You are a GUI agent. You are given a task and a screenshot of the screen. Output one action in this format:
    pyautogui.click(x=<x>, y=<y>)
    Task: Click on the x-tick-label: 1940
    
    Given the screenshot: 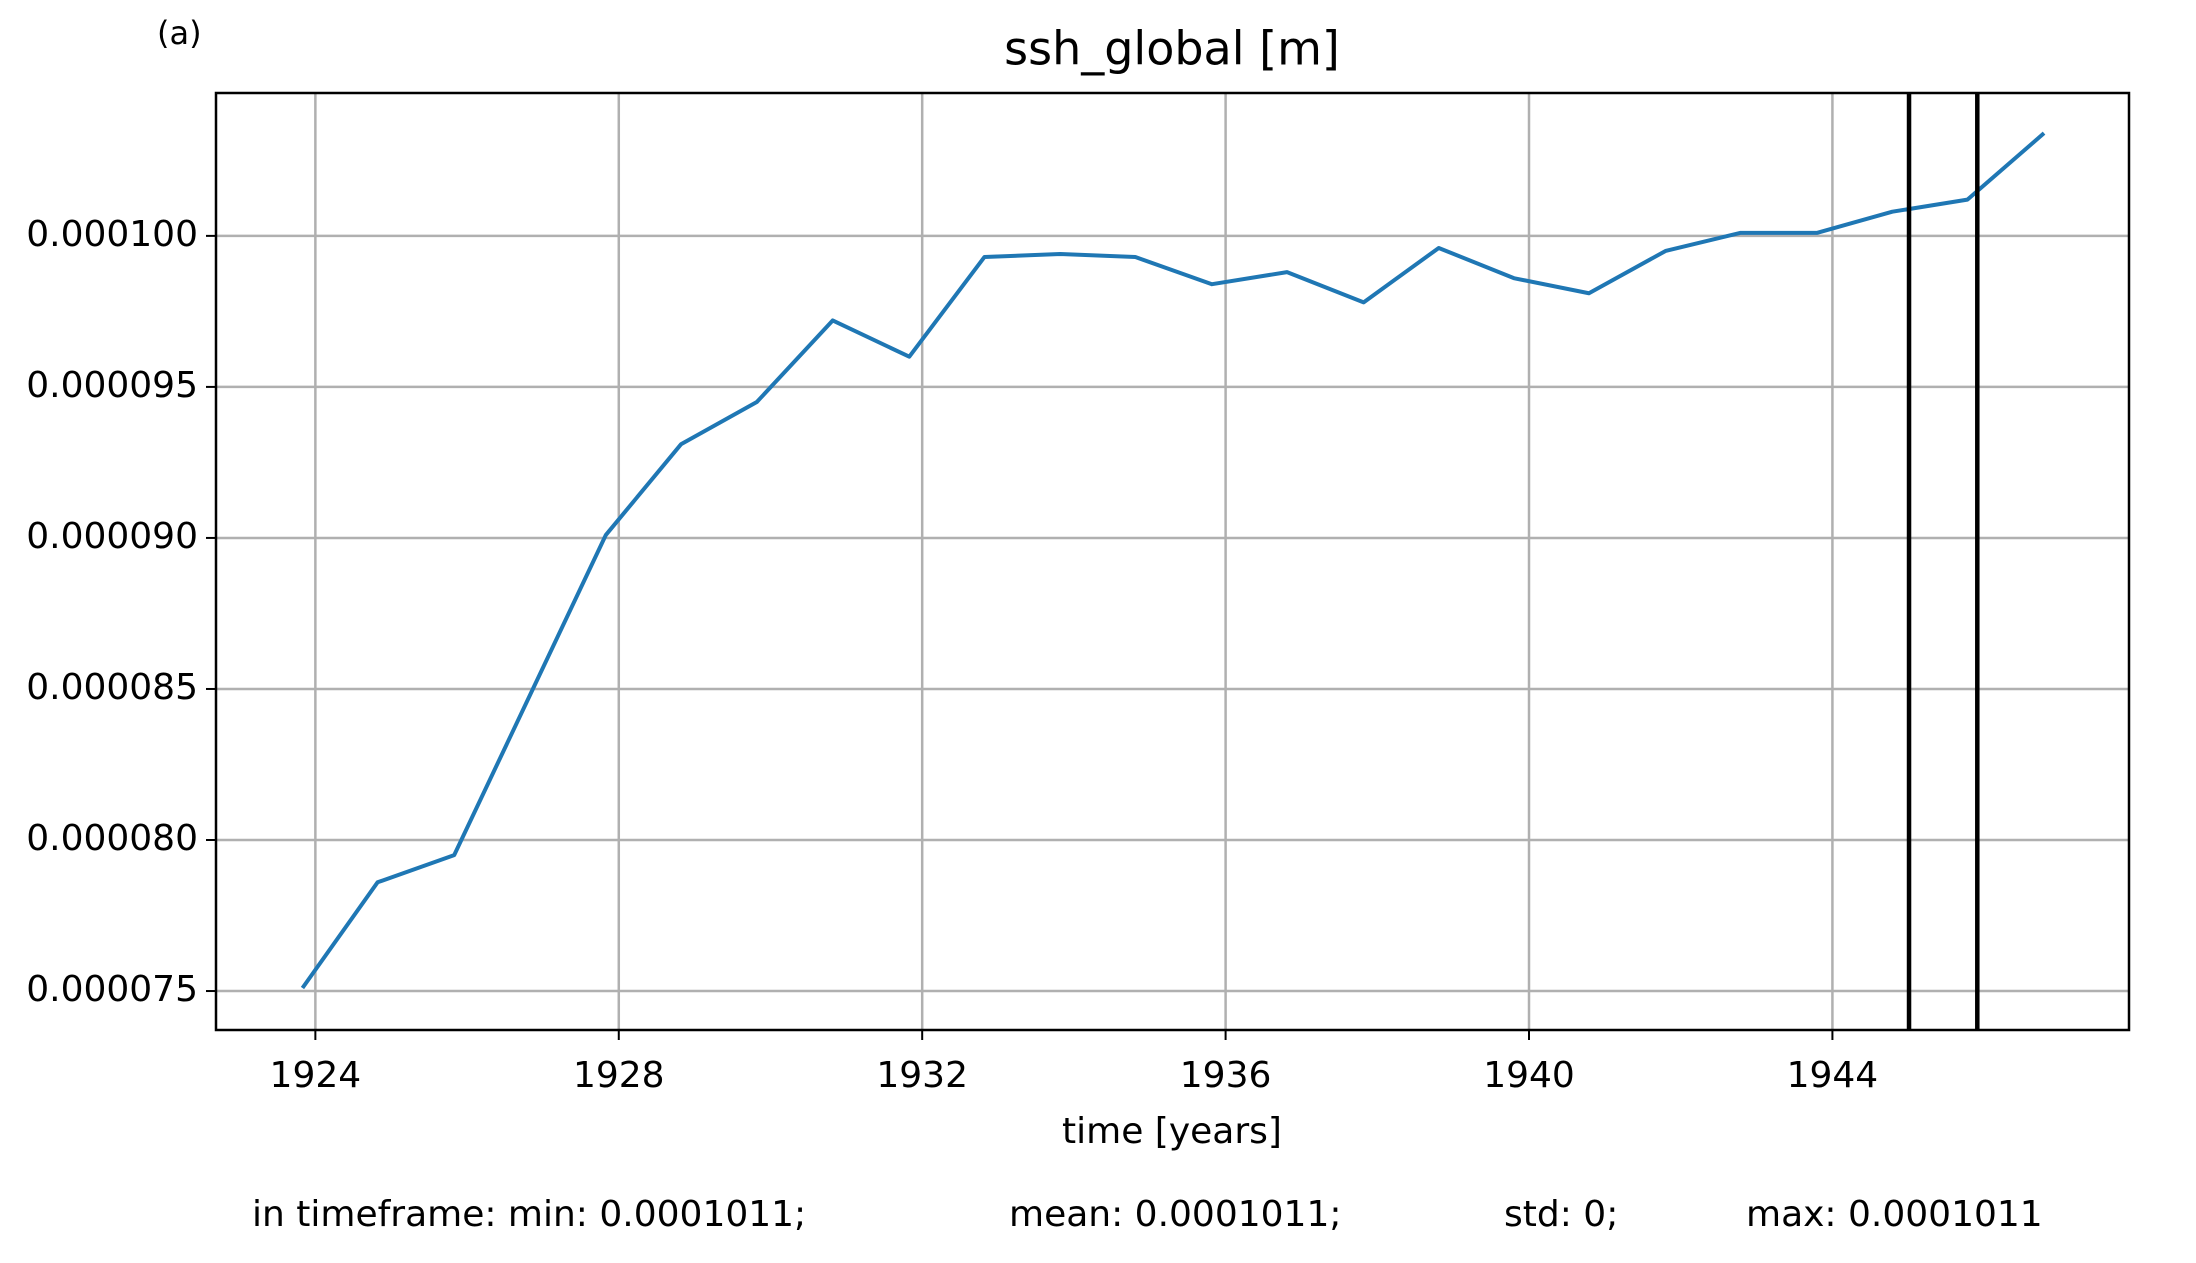 What is the action you would take?
    pyautogui.click(x=1529, y=1075)
    